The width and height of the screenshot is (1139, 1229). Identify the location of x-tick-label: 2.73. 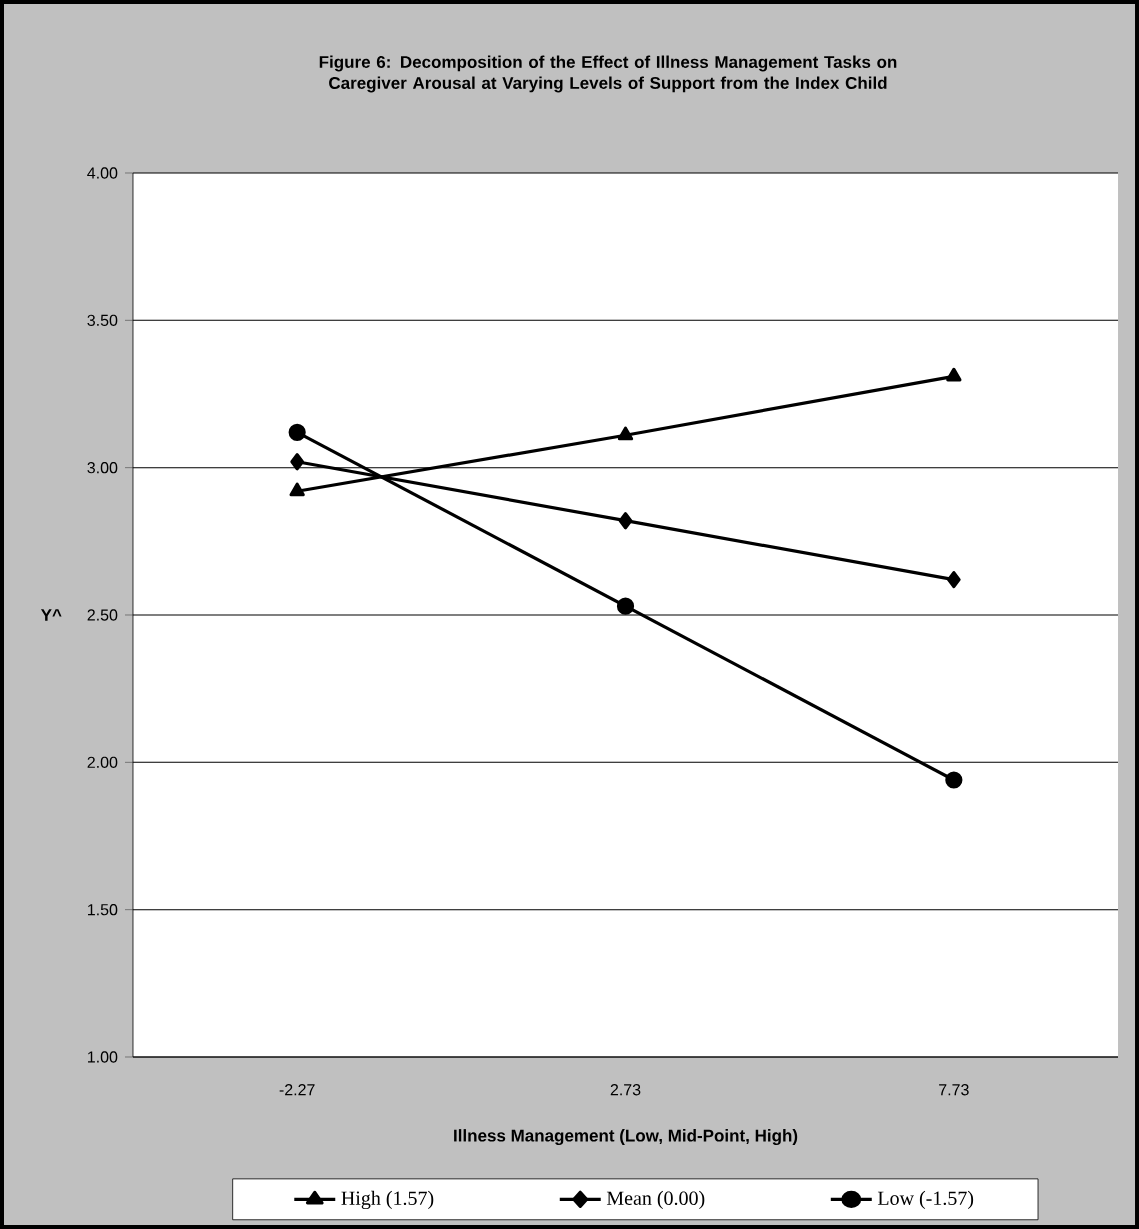
(625, 1090).